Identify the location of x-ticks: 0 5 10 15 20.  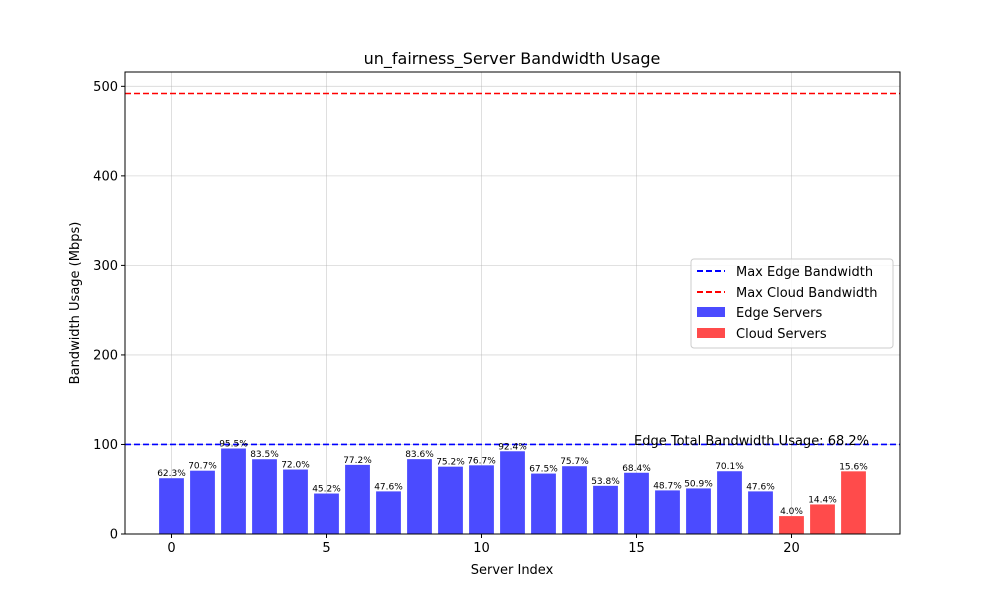
(483, 545).